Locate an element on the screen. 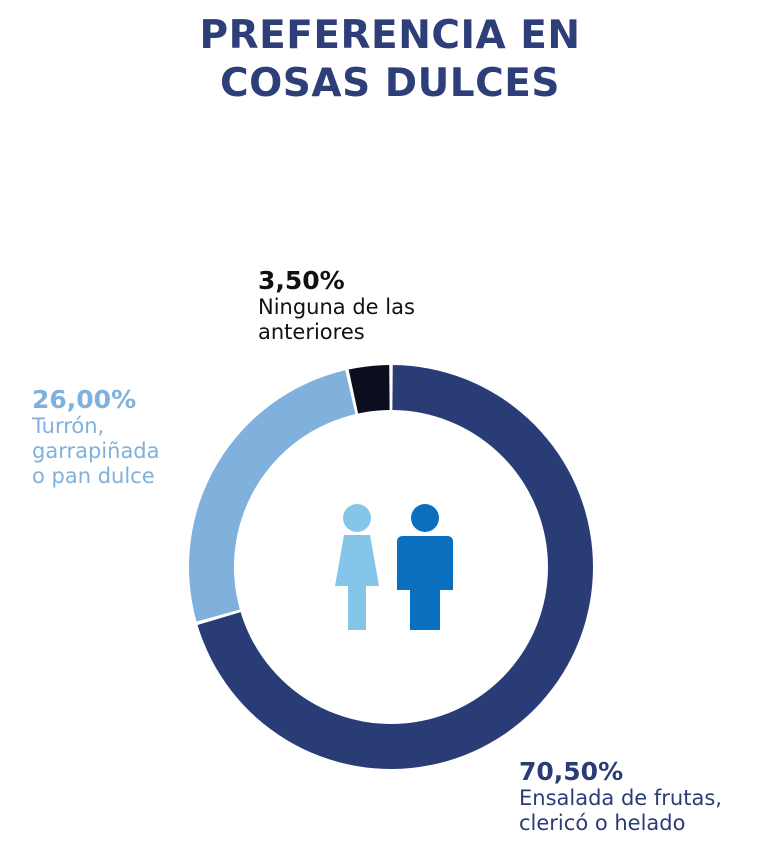 This screenshot has height=847, width=780. donut-slice-nougat is located at coordinates (272, 496).